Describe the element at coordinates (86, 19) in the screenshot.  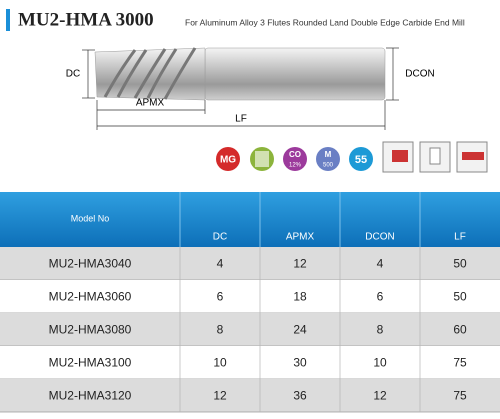
I see `title: MU2-HMA 3000` at that location.